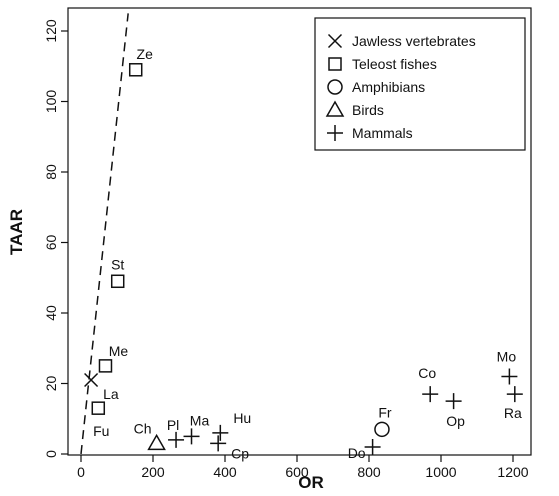 This screenshot has width=559, height=496. I want to click on point-label-ra: Ra, so click(513, 413).